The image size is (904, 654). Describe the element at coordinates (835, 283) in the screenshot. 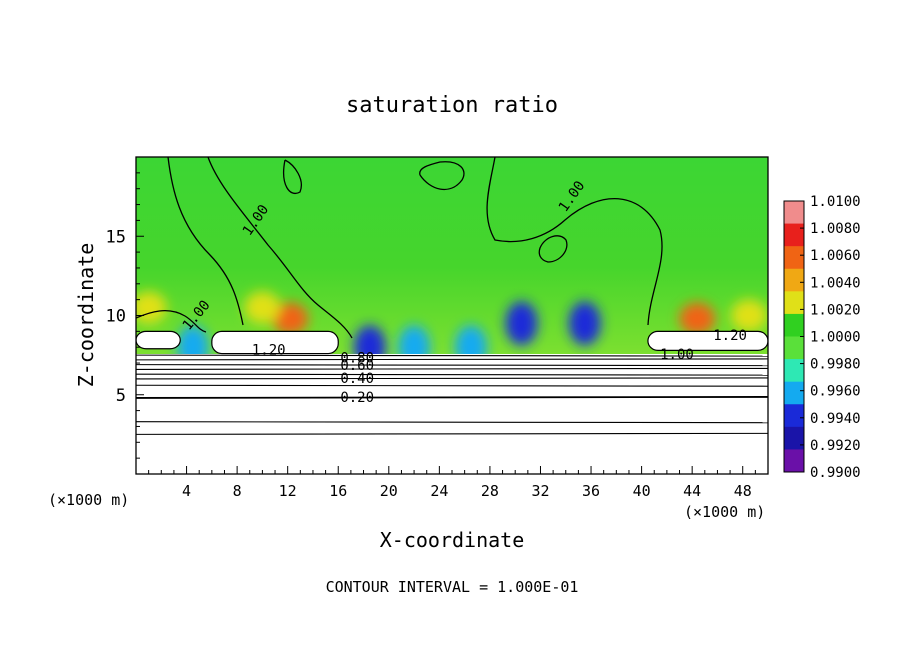

I see `colorbar-label: 1.0040` at that location.